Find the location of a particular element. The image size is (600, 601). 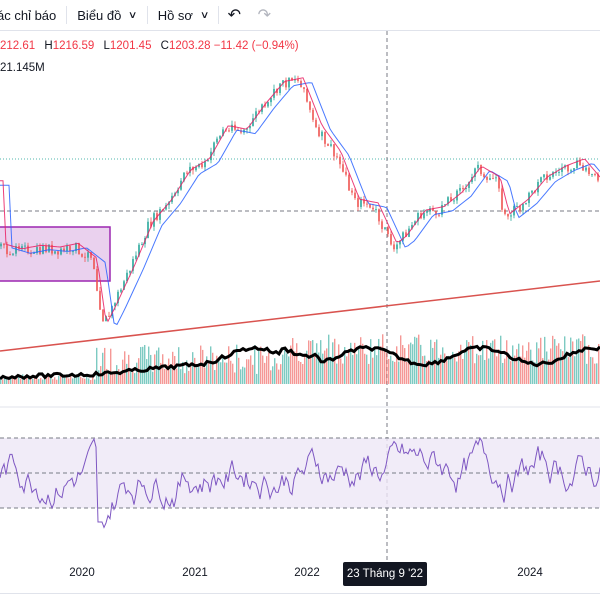

chart-type-label: Biểu đồ is located at coordinates (99, 15).